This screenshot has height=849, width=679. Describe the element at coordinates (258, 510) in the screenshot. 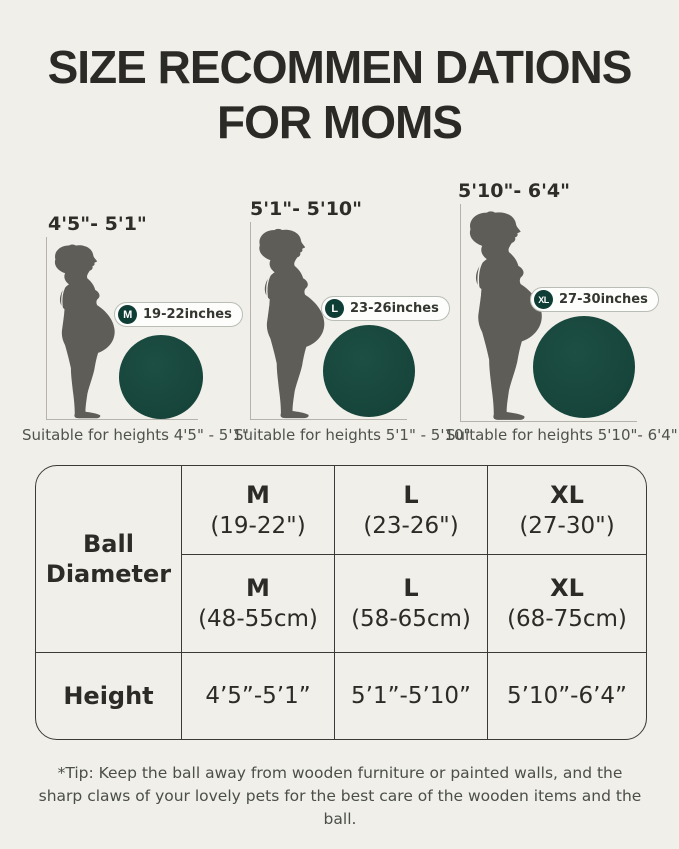

I see `table-cell-m-inches: M (19-22")` at that location.